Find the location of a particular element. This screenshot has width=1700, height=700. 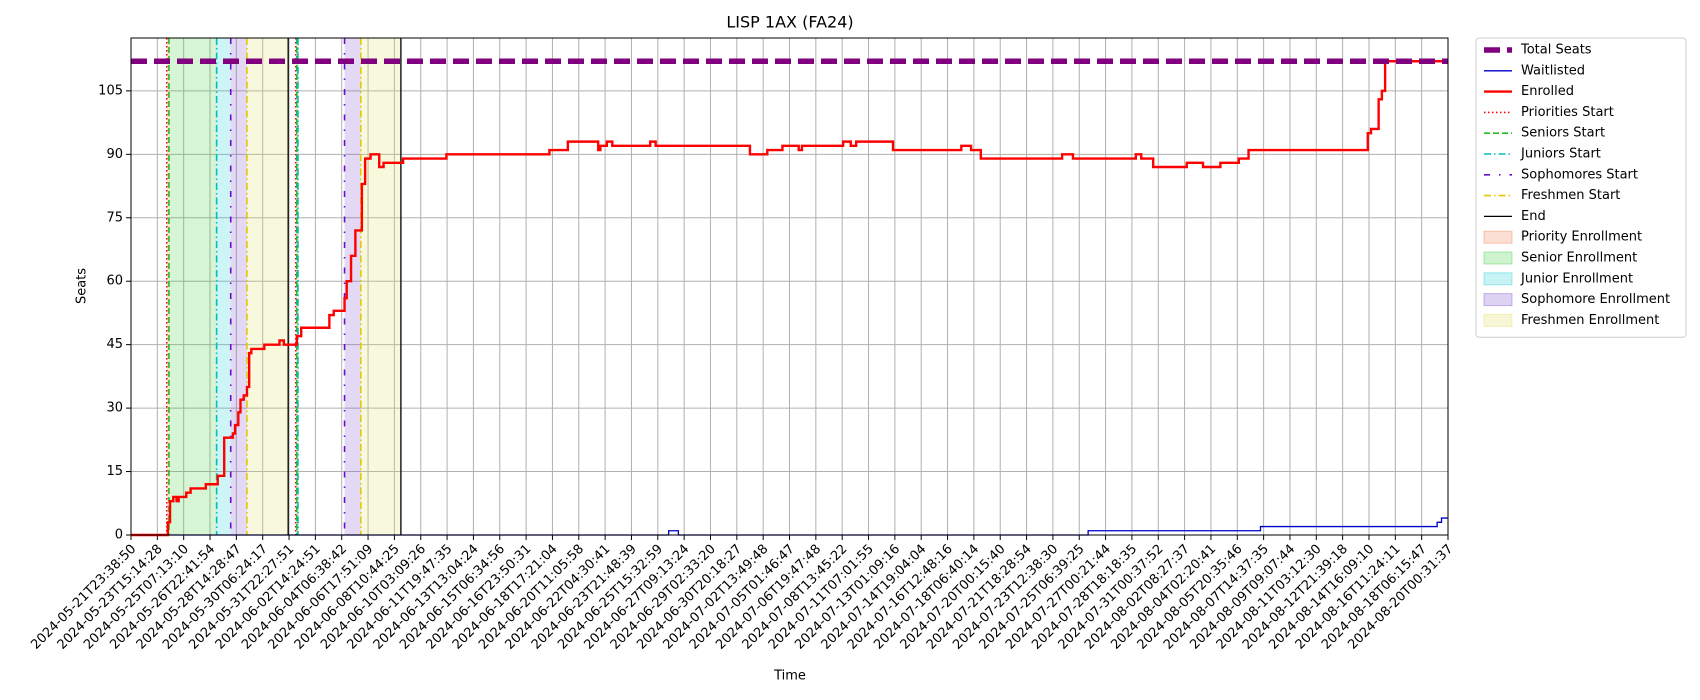

legend-label: Priorities Start is located at coordinates (1567, 112).